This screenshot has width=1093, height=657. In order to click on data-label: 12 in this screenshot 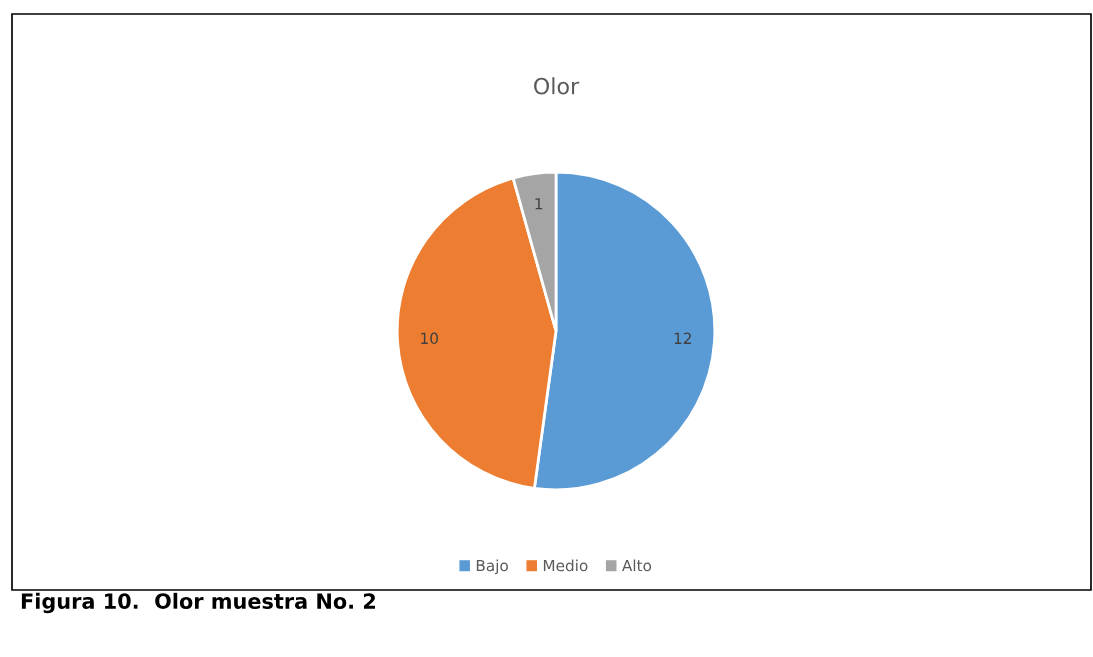, I will do `click(682, 338)`.